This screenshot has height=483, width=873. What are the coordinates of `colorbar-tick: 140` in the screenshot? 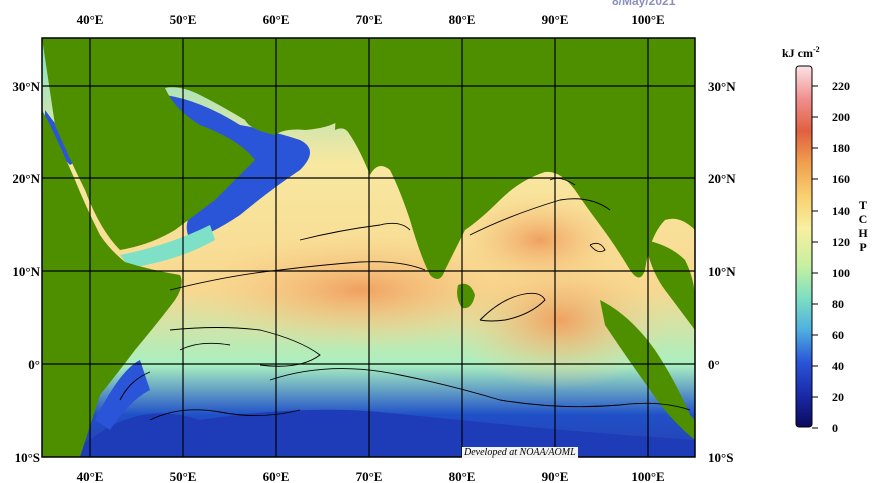 It's located at (841, 211).